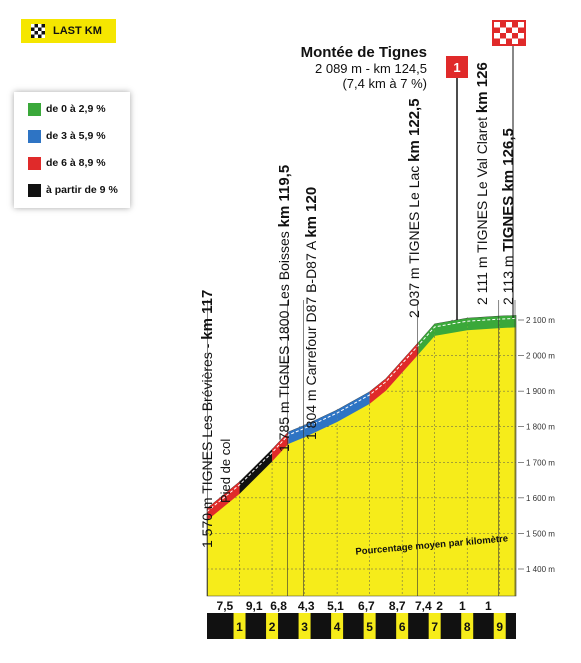  Describe the element at coordinates (254, 606) in the screenshot. I see `gradient-value: 9,1` at that location.